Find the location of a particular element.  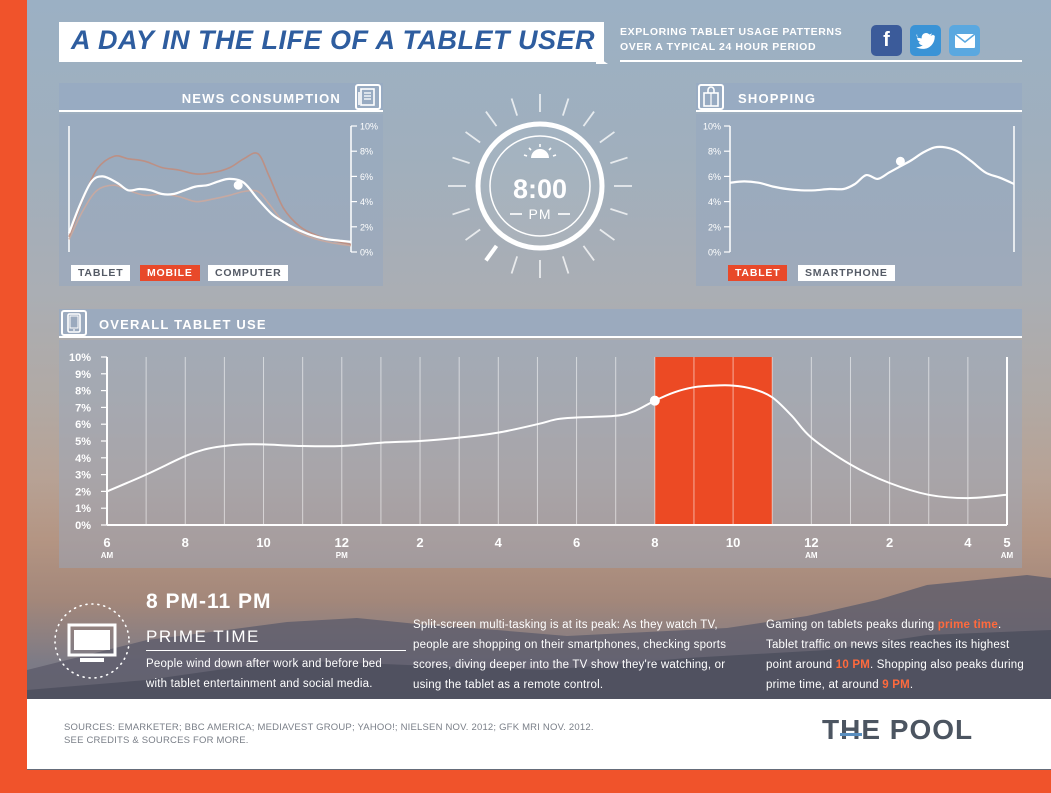

footer is located at coordinates (539, 734).